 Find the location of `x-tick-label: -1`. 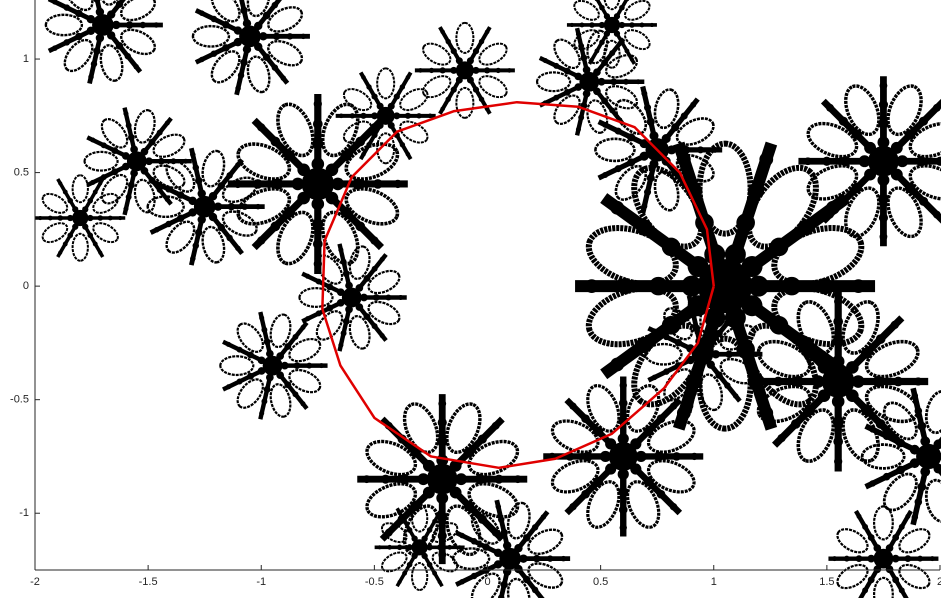

x-tick-label: -1 is located at coordinates (261, 582).